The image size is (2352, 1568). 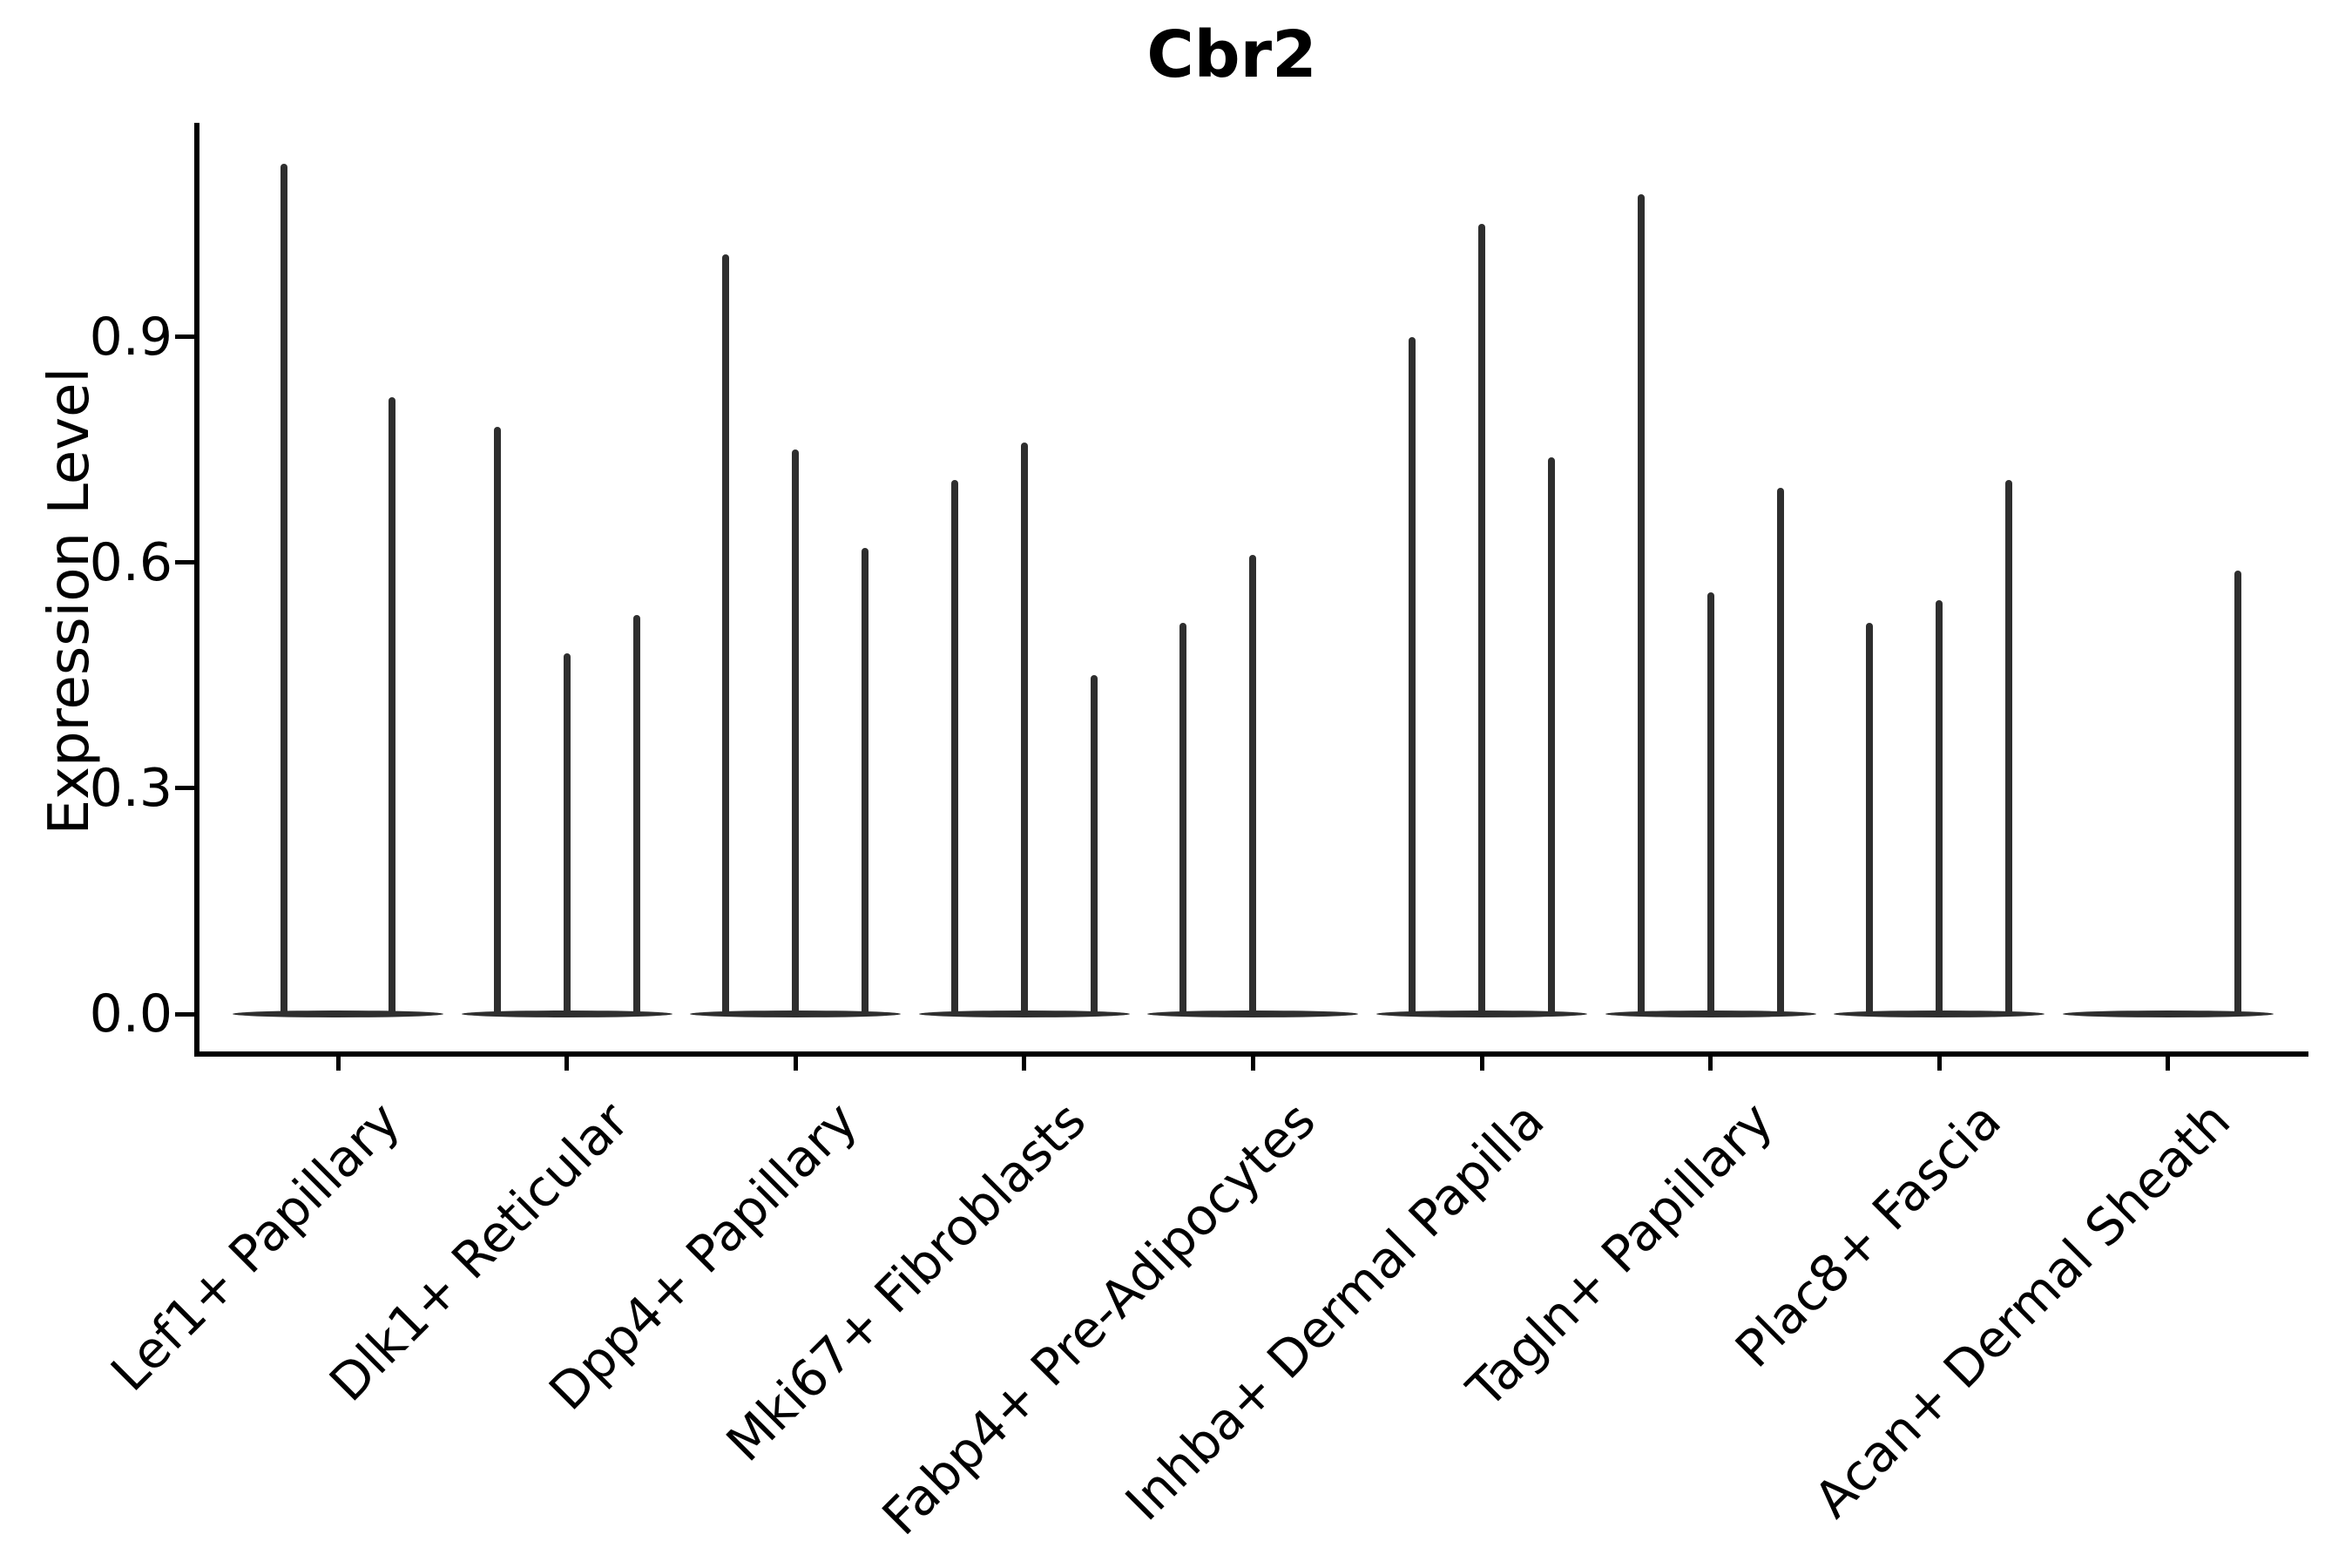 What do you see at coordinates (130, 788) in the screenshot?
I see `y-tick-label: 0.3` at bounding box center [130, 788].